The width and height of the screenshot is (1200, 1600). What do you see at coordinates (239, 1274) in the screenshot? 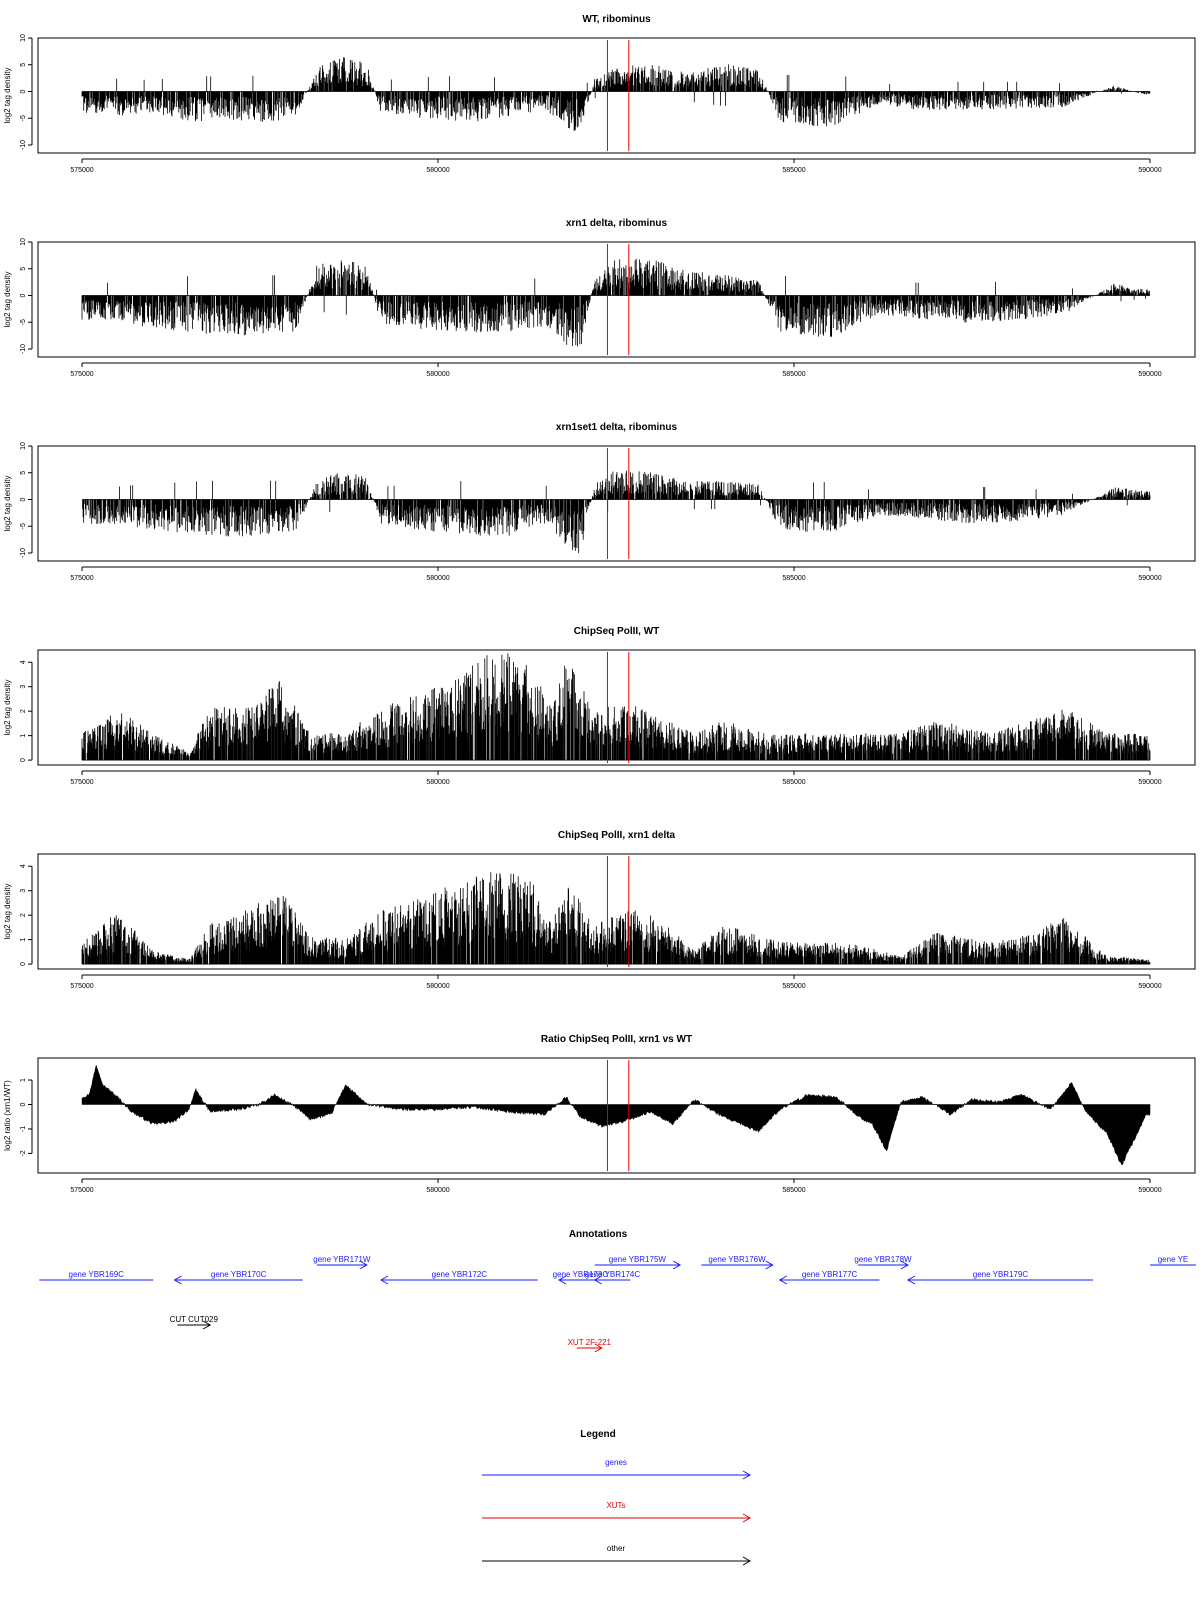
I see `feature-label: gene YBR170C` at bounding box center [239, 1274].